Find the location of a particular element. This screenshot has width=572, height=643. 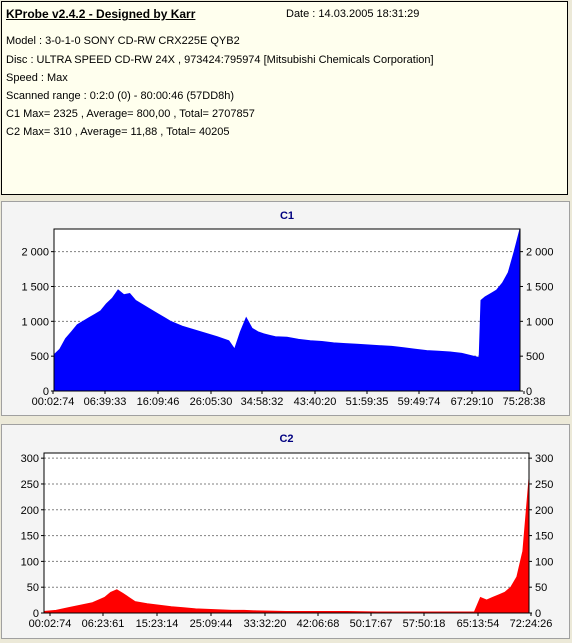

c1-xtick-label: 75:28:38 is located at coordinates (524, 402).